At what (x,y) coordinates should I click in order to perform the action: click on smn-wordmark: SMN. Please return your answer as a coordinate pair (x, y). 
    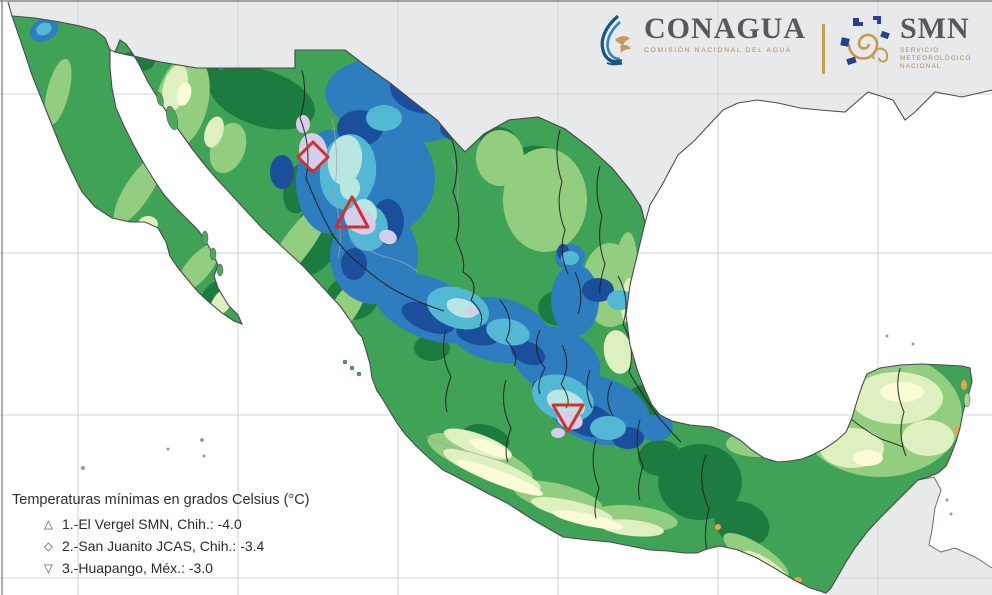
    Looking at the image, I should click on (935, 28).